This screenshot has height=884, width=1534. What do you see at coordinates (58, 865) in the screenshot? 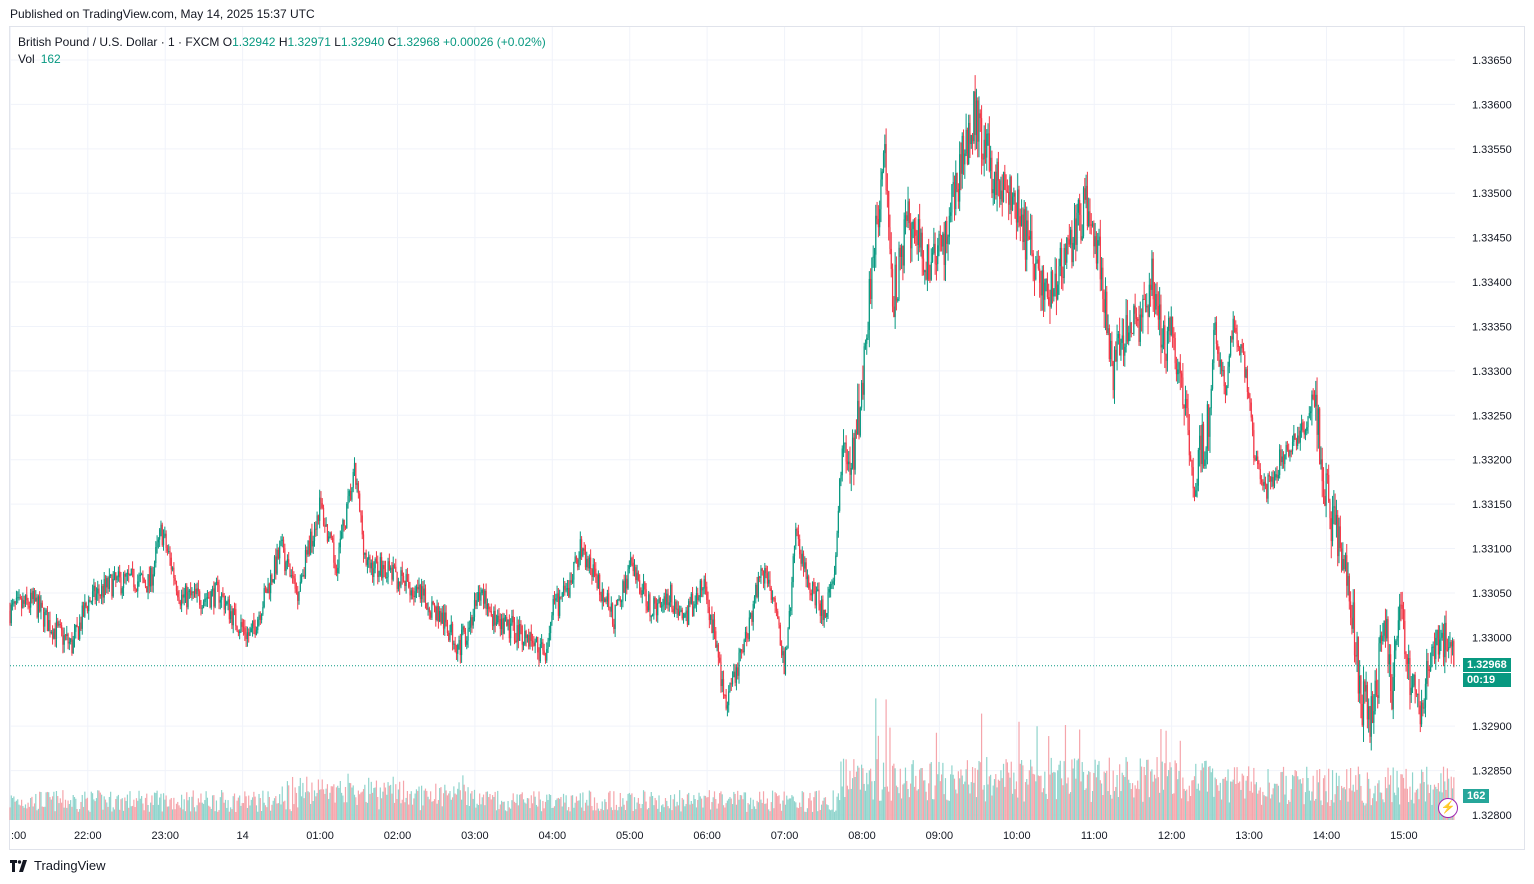
I see `footer-brand: TradingView` at bounding box center [58, 865].